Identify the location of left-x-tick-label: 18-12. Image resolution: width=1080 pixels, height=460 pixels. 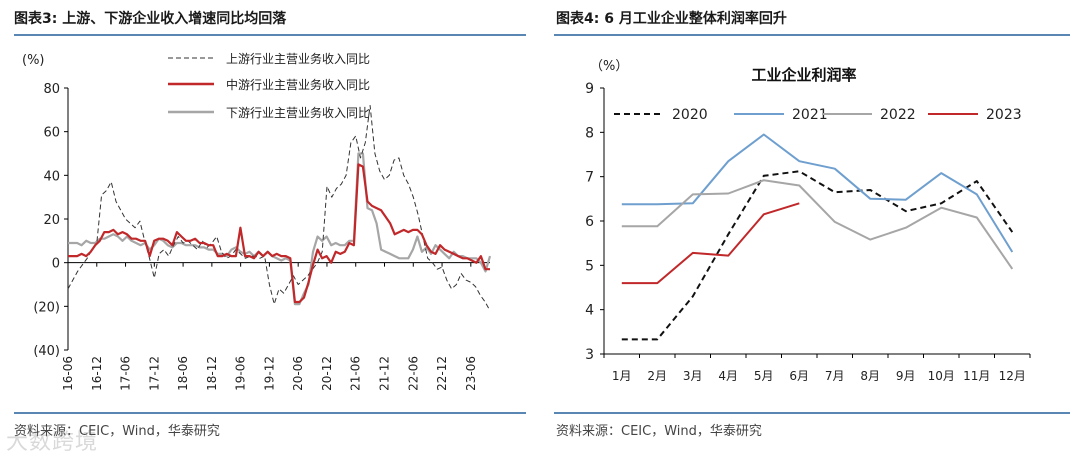
(212, 373).